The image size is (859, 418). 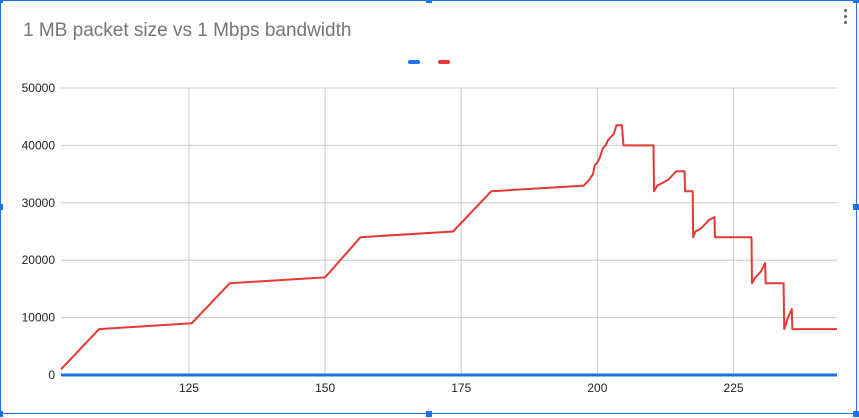 I want to click on resize-handle-top-left, so click(x=1, y=1).